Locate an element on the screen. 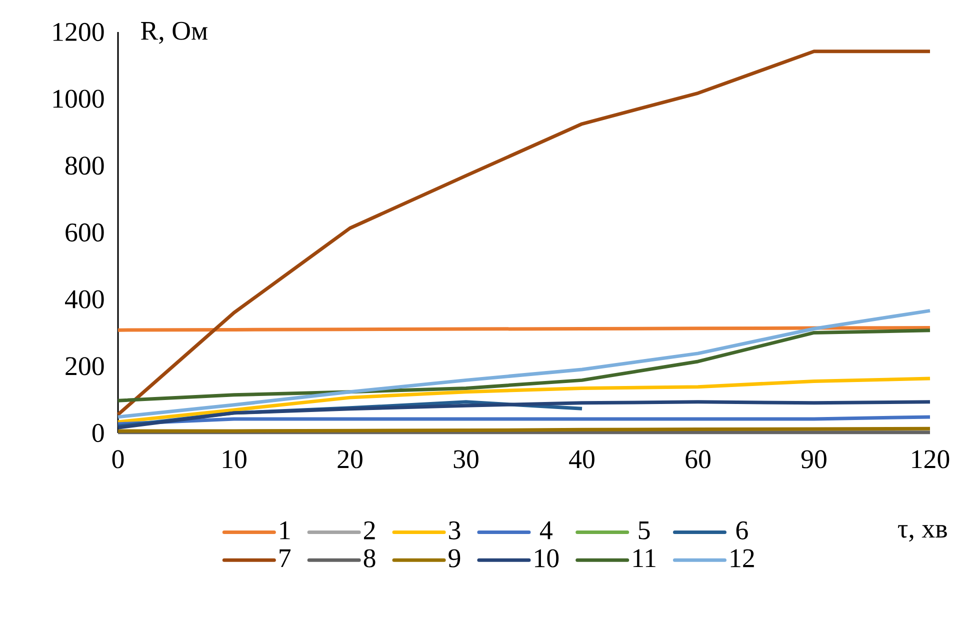 The image size is (958, 617). legend-label: 9 is located at coordinates (454, 558).